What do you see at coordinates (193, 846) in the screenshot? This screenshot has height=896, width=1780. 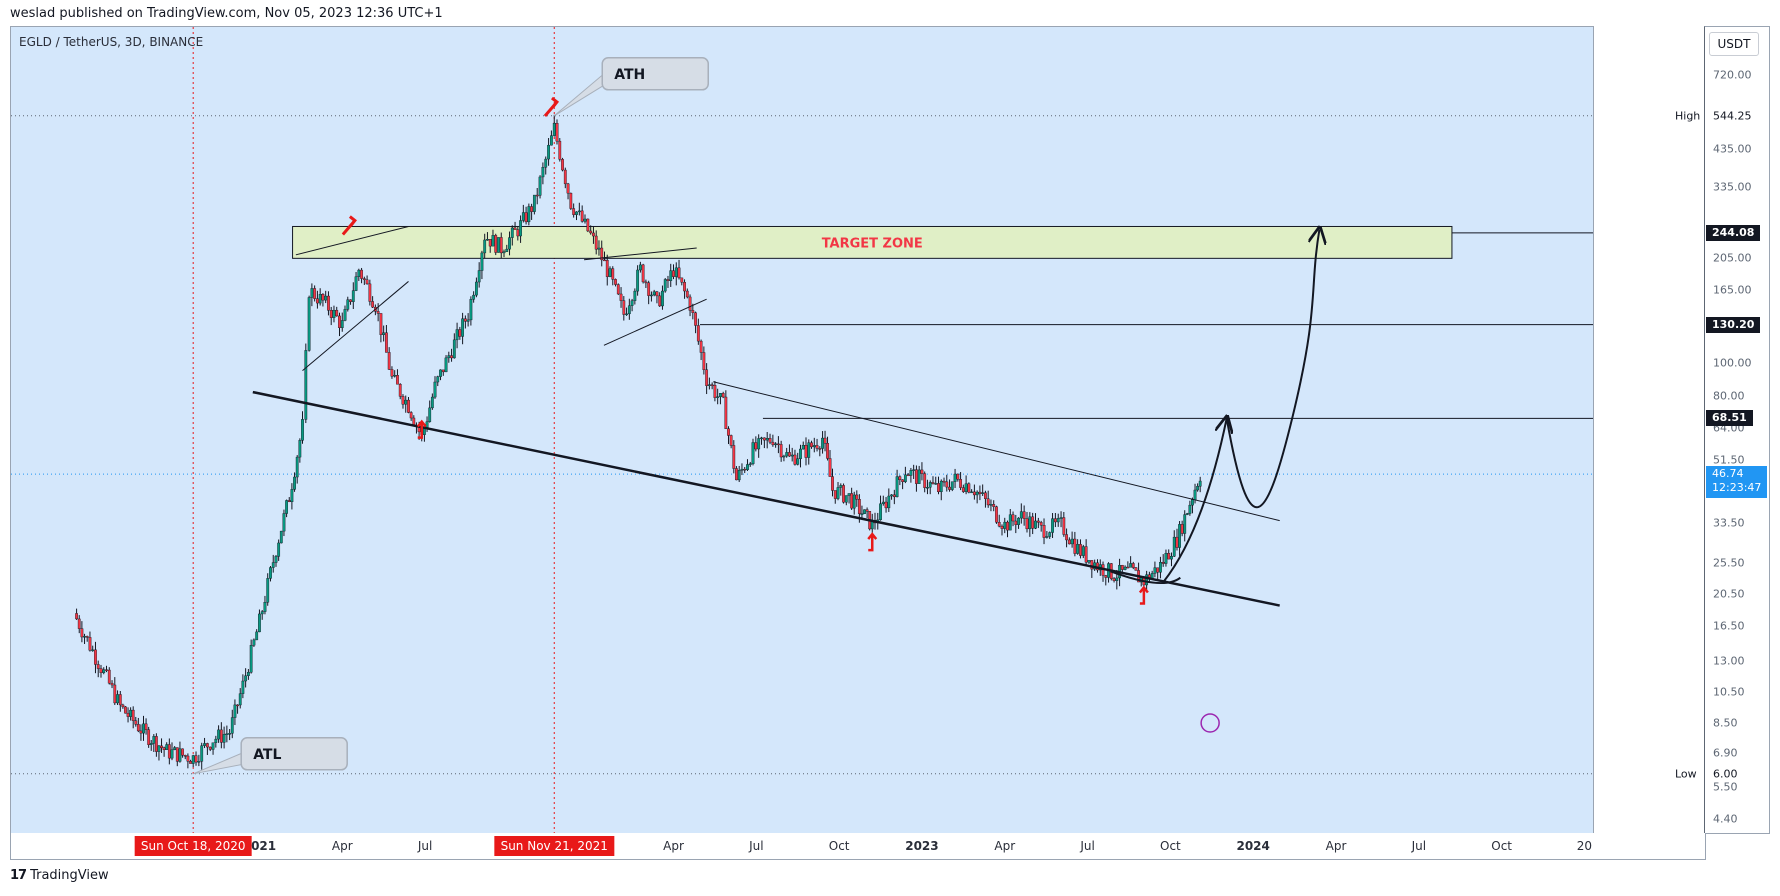 I see `date-flag: Sun Oct 18, 2020` at bounding box center [193, 846].